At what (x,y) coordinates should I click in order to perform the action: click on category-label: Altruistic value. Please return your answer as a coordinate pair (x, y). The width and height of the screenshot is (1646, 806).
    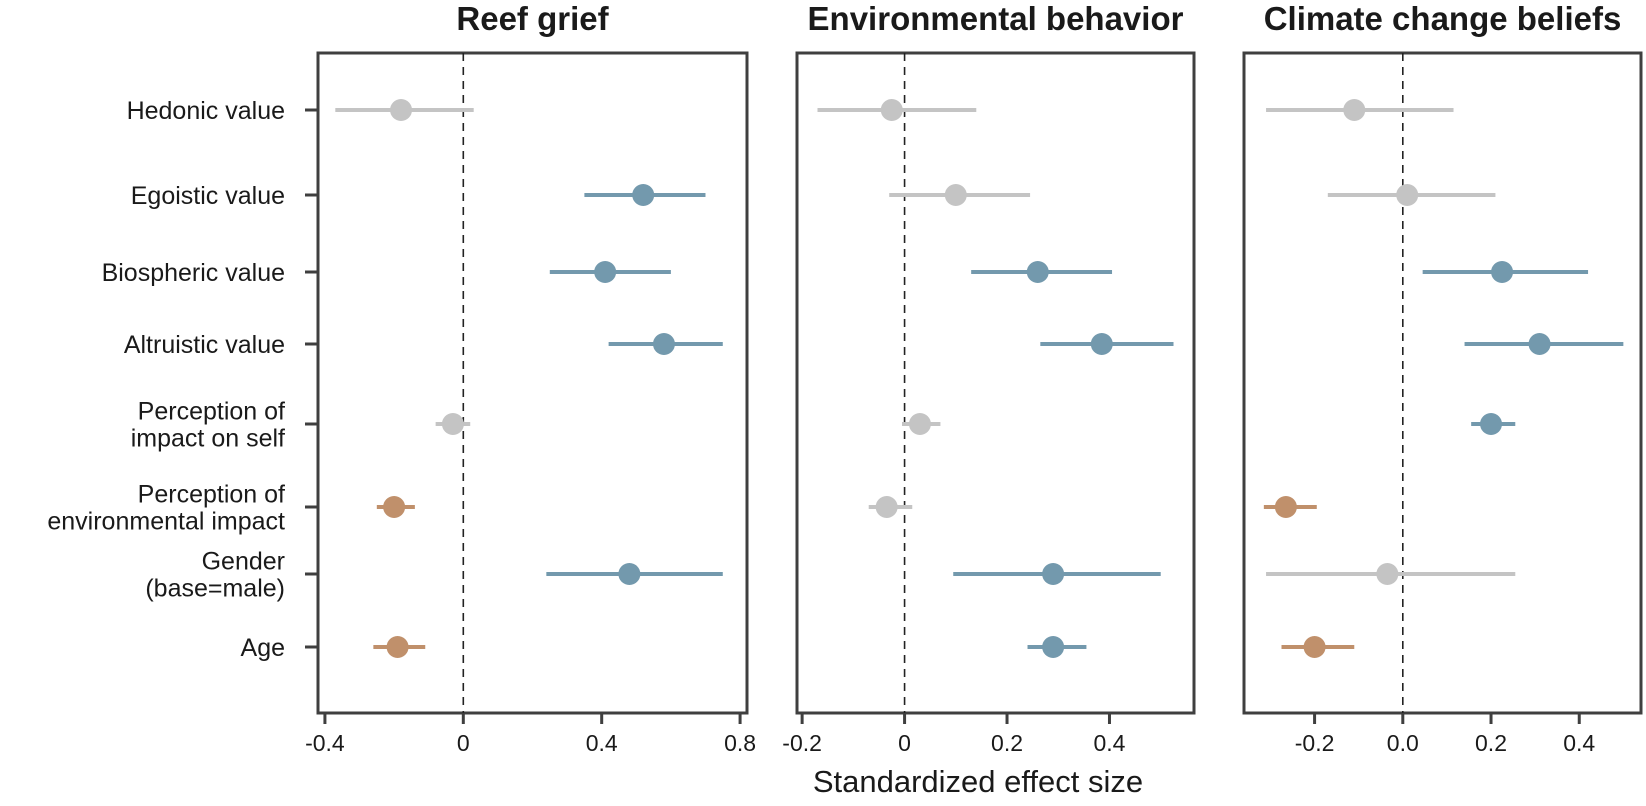
    Looking at the image, I should click on (204, 345).